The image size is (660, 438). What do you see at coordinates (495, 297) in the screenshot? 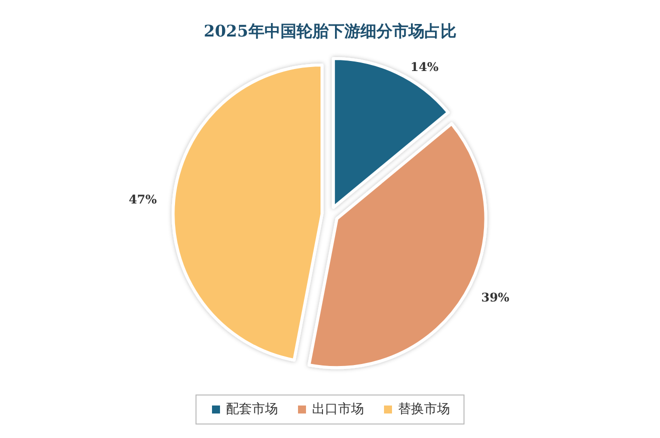
I see `data-label: 39%` at bounding box center [495, 297].